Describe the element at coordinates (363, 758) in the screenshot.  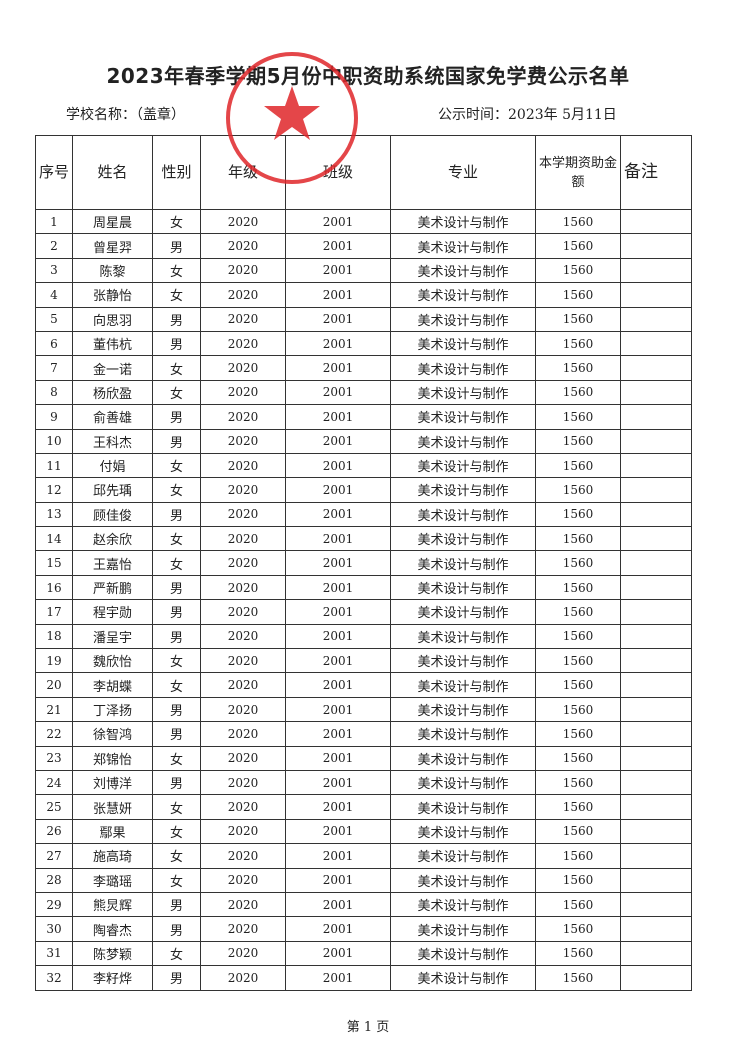
I see `table-row: 23 郑锦怡女 2020 2001 美术设计与制作 1560` at that location.